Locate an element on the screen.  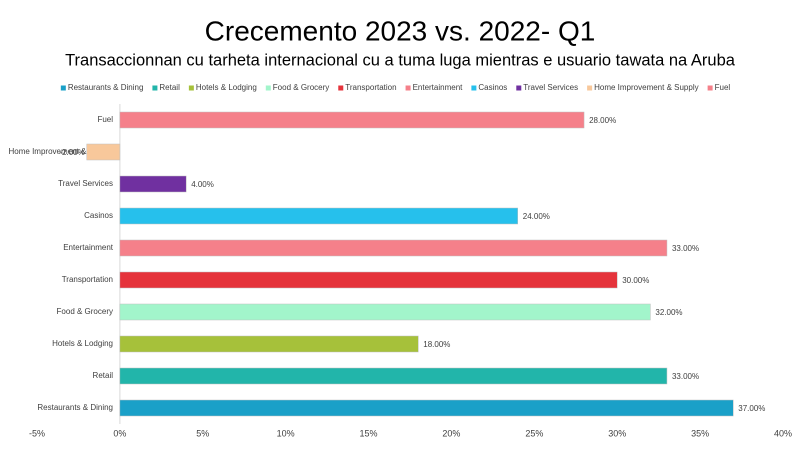
legend-item: Casinos is located at coordinates (489, 87).